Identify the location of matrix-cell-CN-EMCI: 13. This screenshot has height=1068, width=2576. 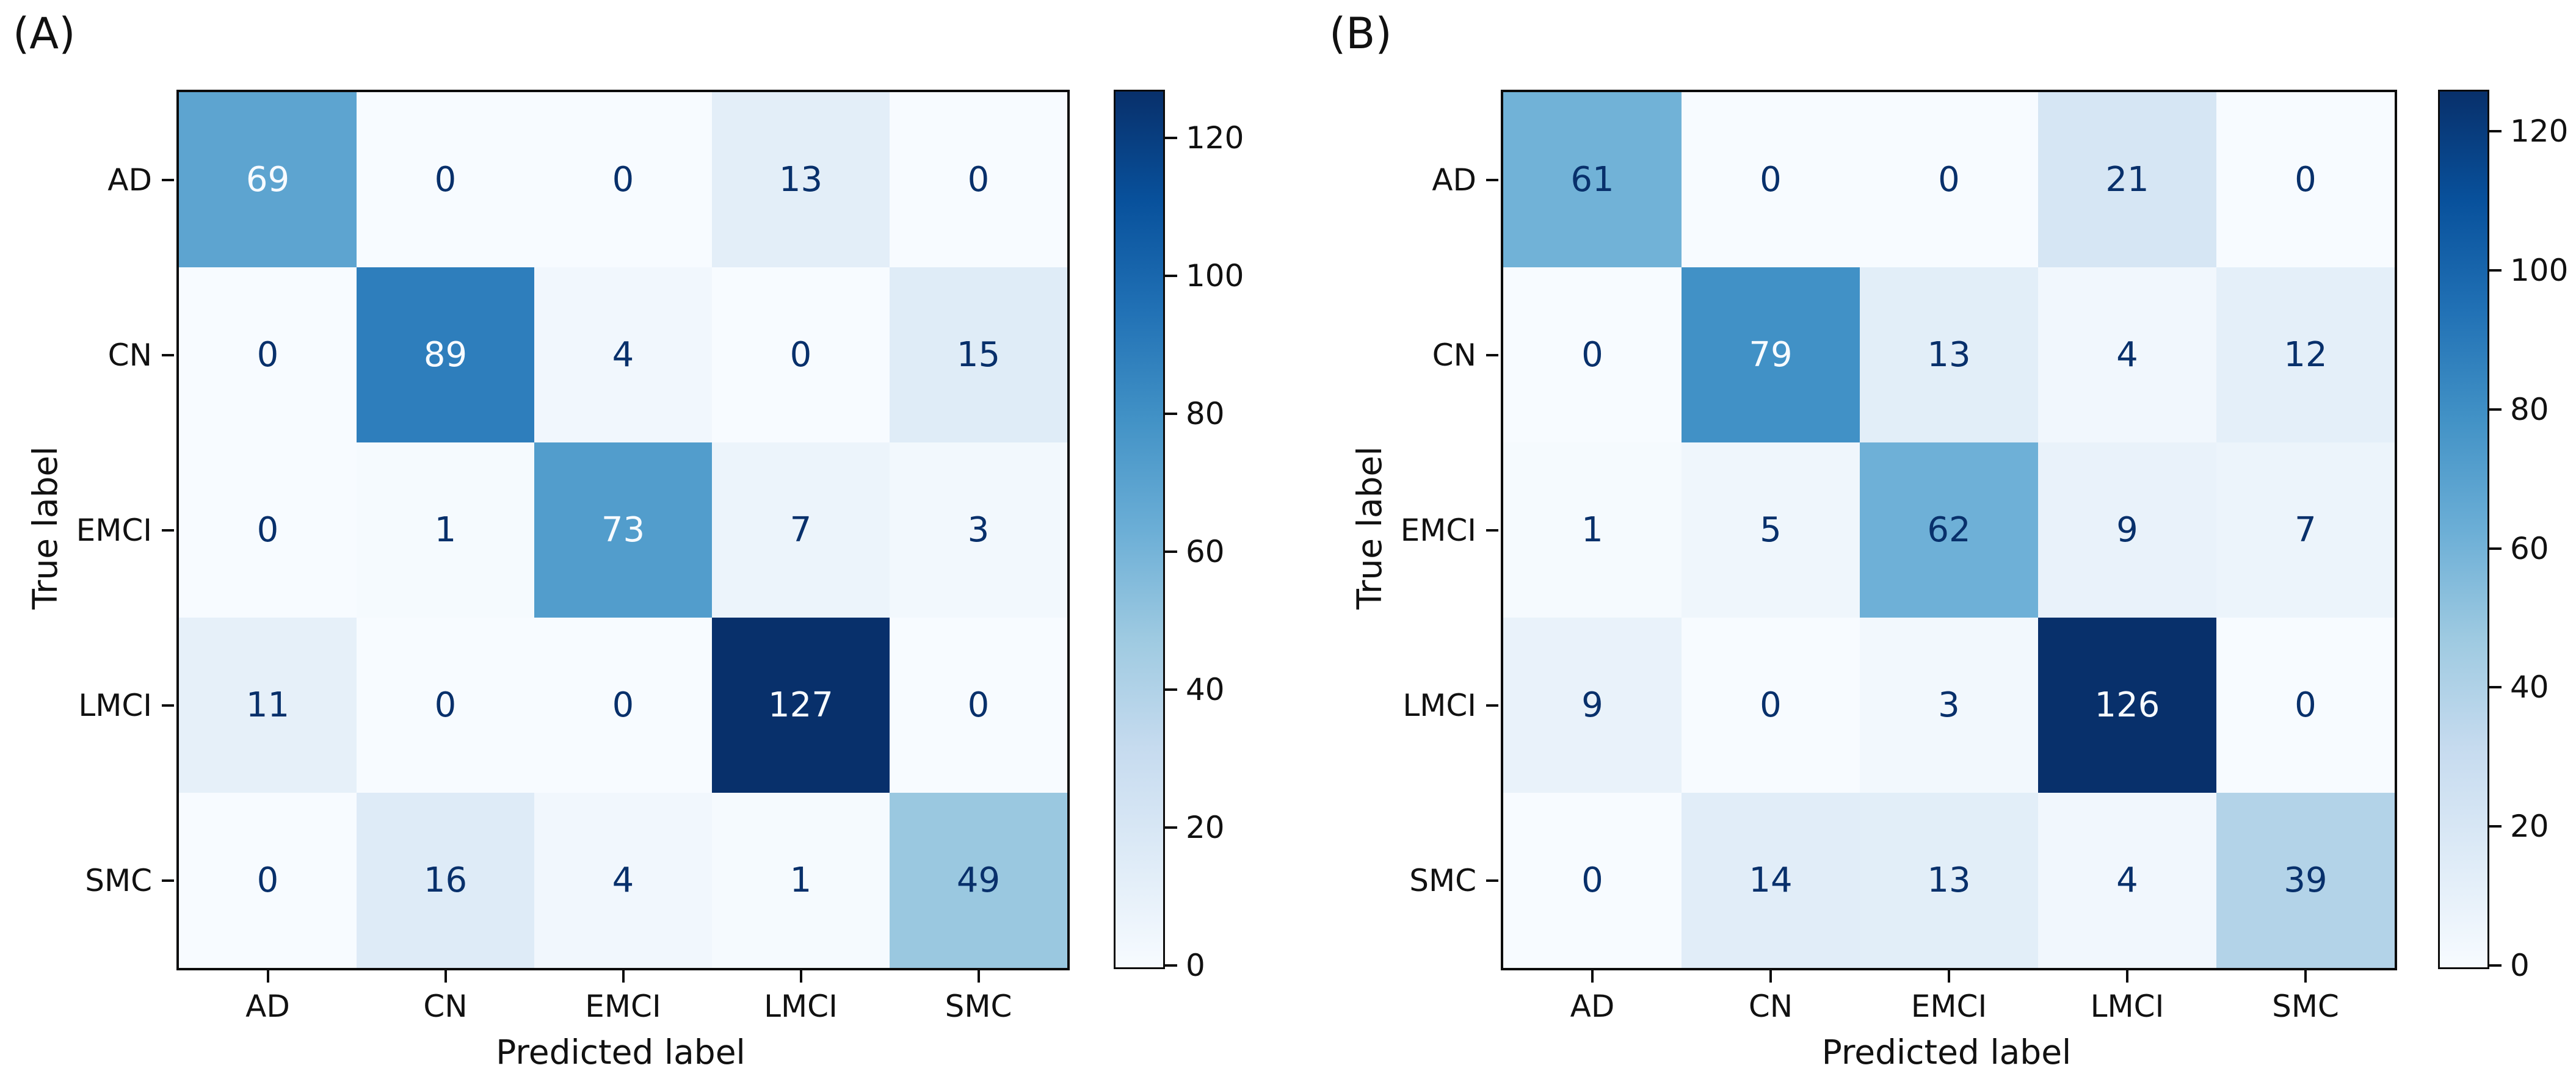
(1949, 354).